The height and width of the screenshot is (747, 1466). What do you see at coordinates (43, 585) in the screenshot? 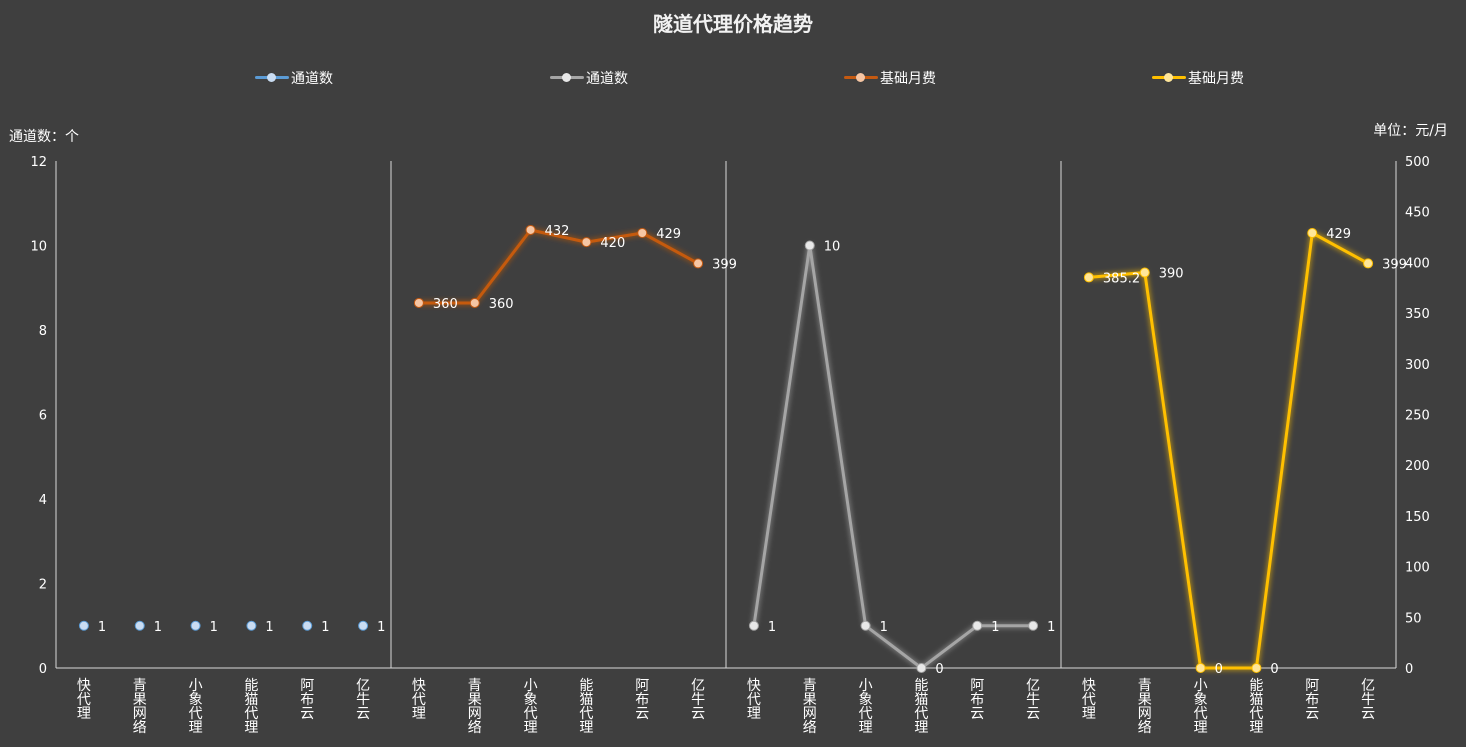
I see `left-axis-tick-label: 2` at bounding box center [43, 585].